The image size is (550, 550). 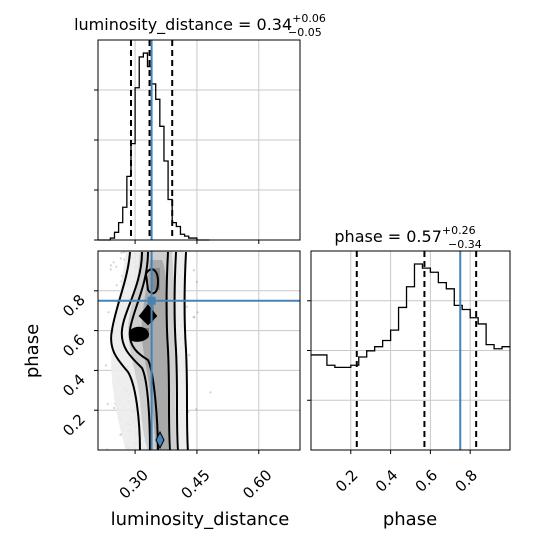 I want to click on x-tick-label: 0.45, so click(x=195, y=484).